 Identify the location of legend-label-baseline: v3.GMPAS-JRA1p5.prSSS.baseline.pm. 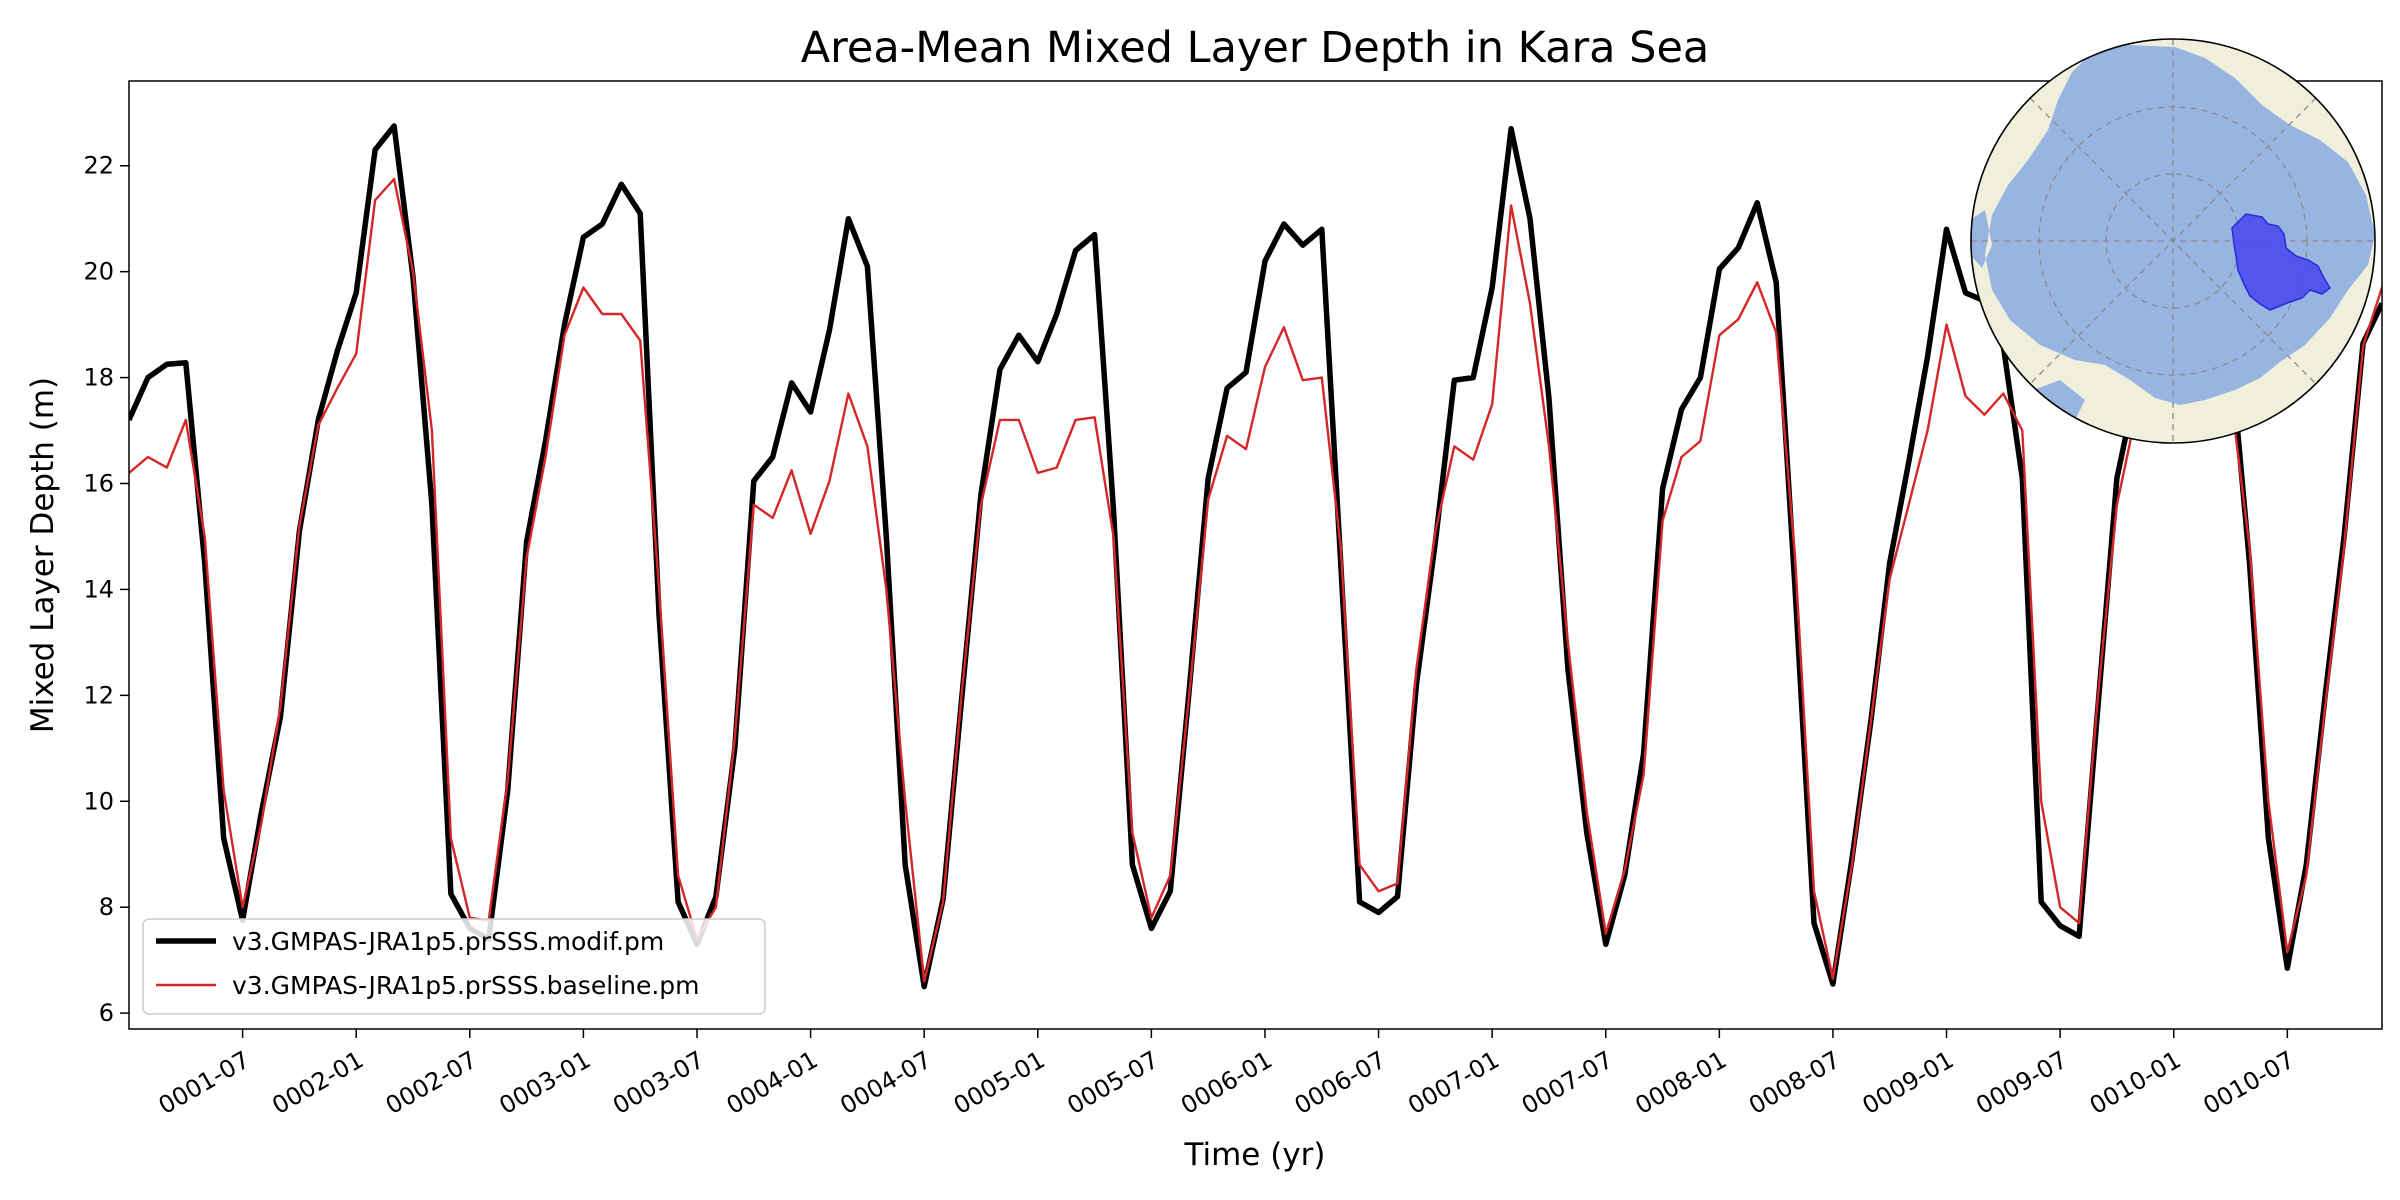
(466, 985).